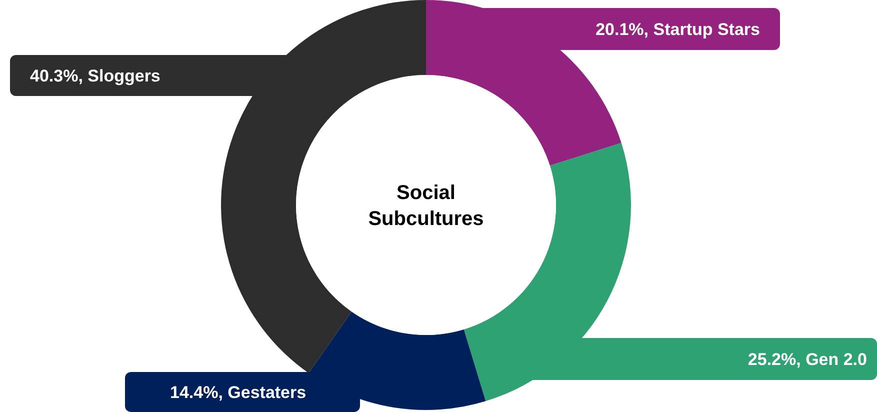 This screenshot has height=412, width=877. What do you see at coordinates (426, 206) in the screenshot?
I see `text: Social Subcultures` at bounding box center [426, 206].